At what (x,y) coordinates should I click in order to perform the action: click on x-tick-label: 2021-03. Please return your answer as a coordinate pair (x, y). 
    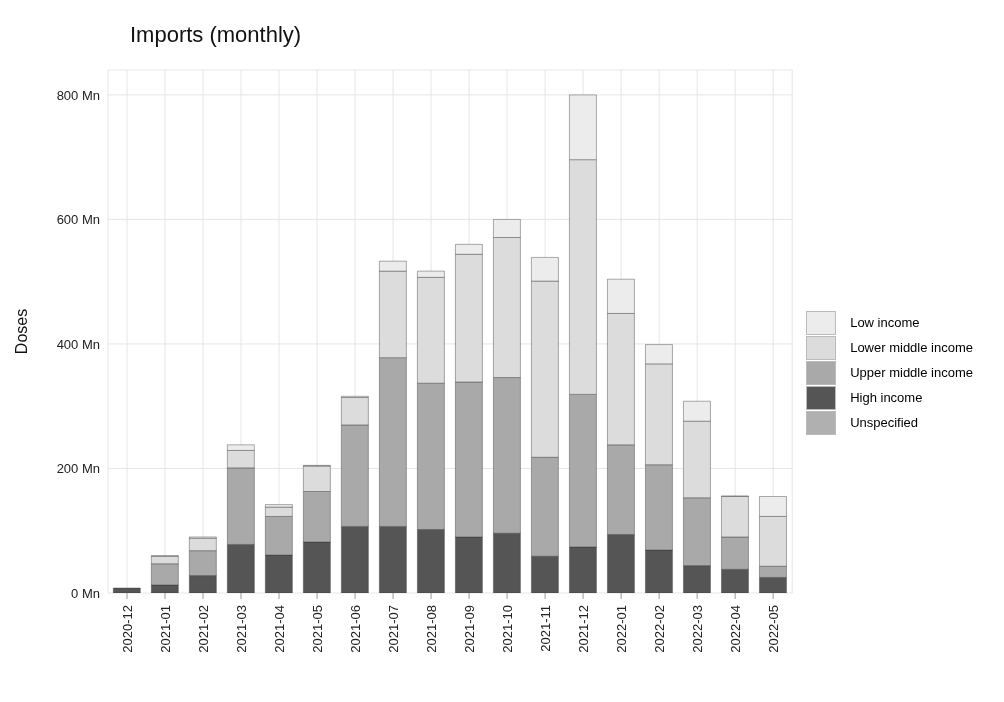
    Looking at the image, I should click on (242, 629).